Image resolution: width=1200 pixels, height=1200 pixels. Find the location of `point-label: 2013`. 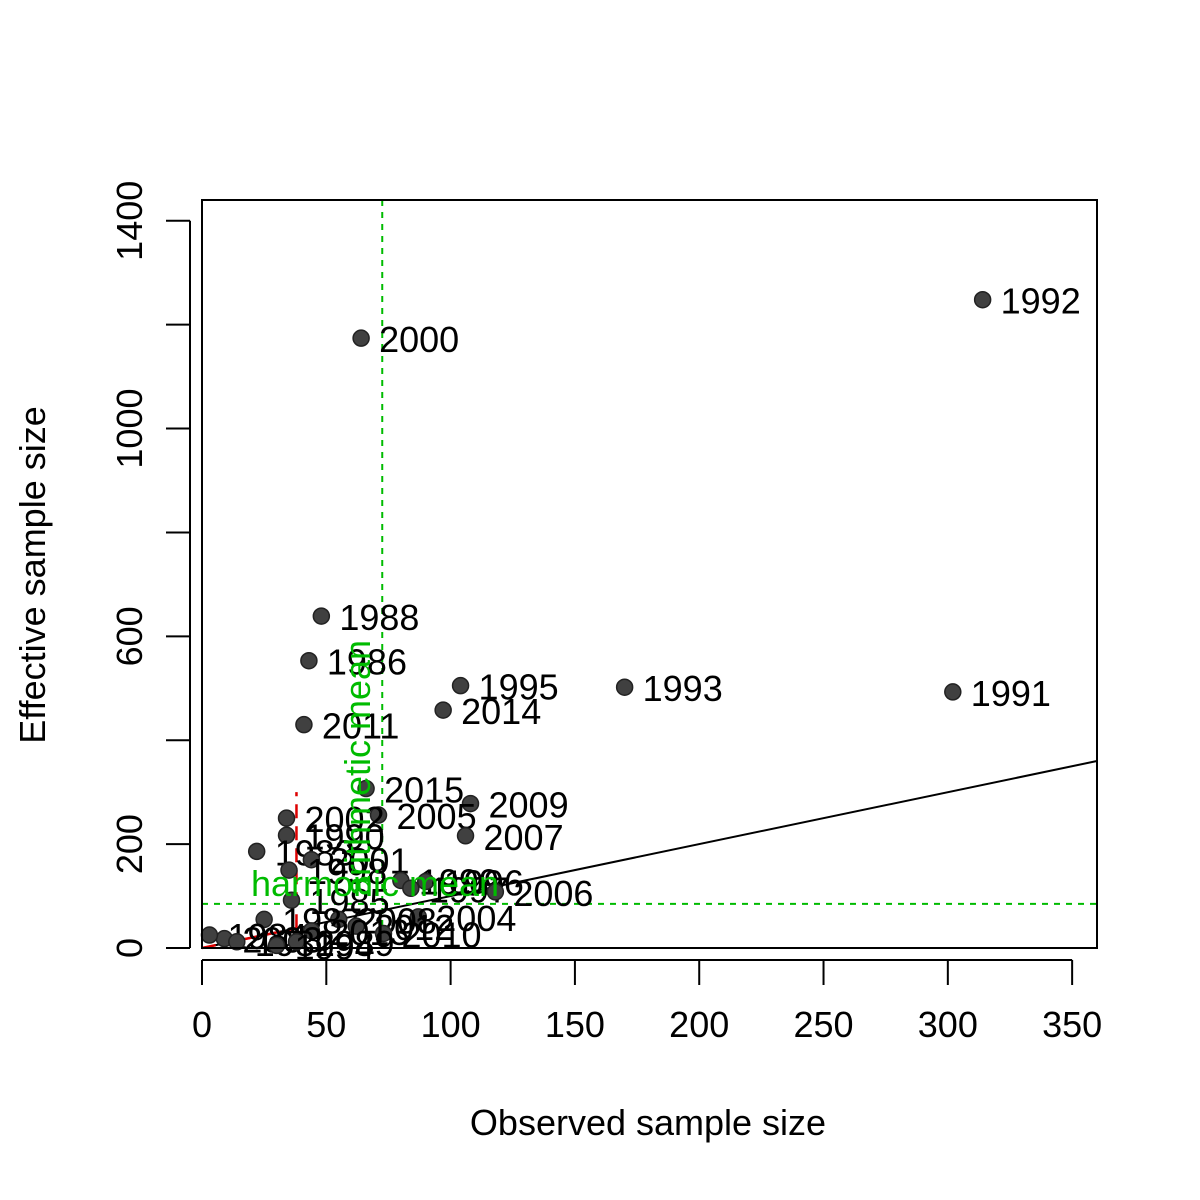

point-label: 2013 is located at coordinates (369, 932).